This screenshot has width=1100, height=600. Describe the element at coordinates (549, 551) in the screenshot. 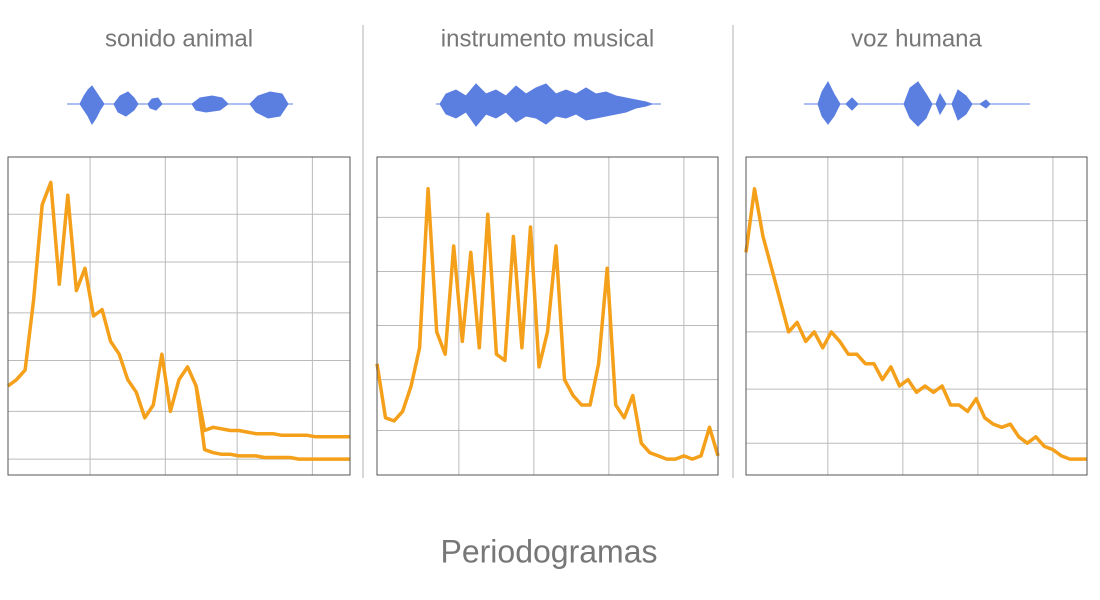

I see `figure-title: Periodogramas` at that location.